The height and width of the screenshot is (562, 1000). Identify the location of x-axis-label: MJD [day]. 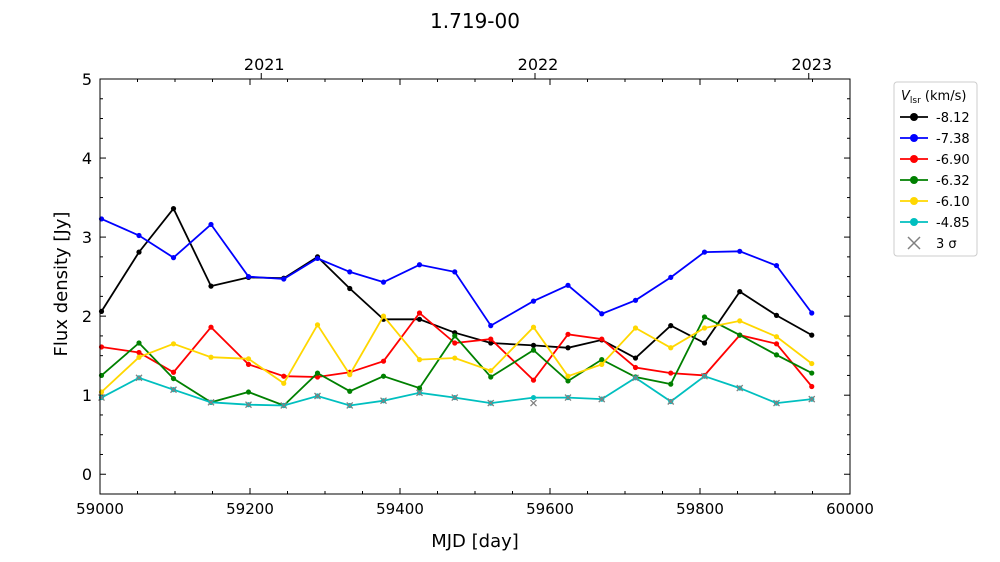
(475, 541).